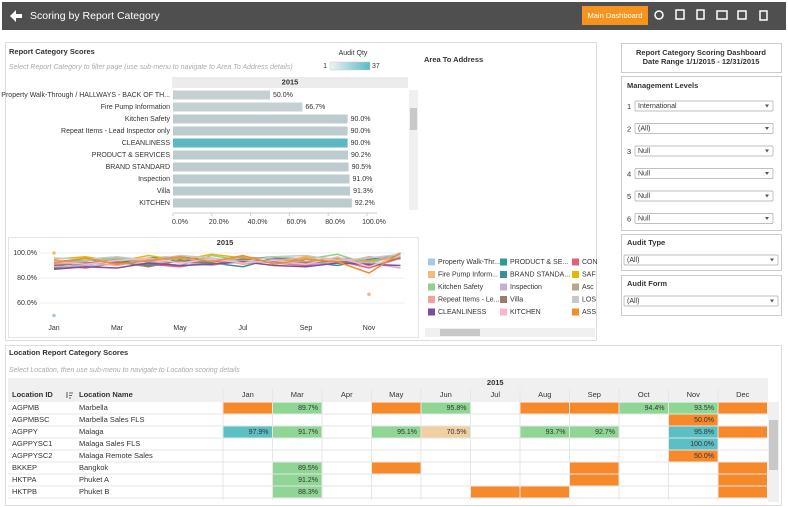 Image resolution: width=788 pixels, height=507 pixels. Describe the element at coordinates (16, 16) in the screenshot. I see `back-button` at that location.